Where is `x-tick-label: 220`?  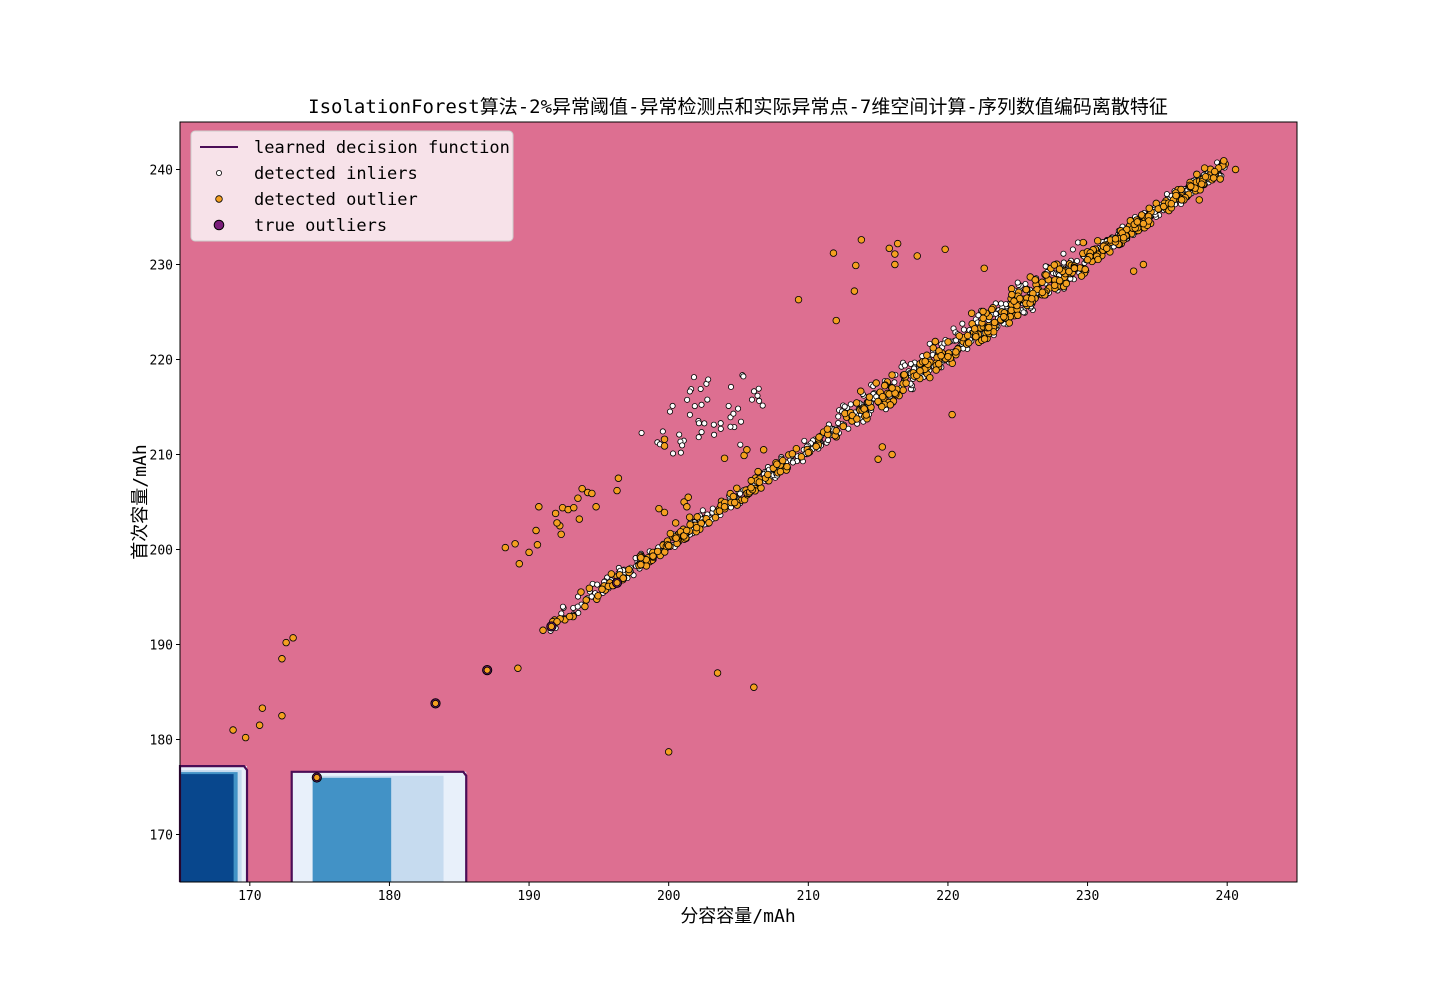
x-tick-label: 220 is located at coordinates (947, 896).